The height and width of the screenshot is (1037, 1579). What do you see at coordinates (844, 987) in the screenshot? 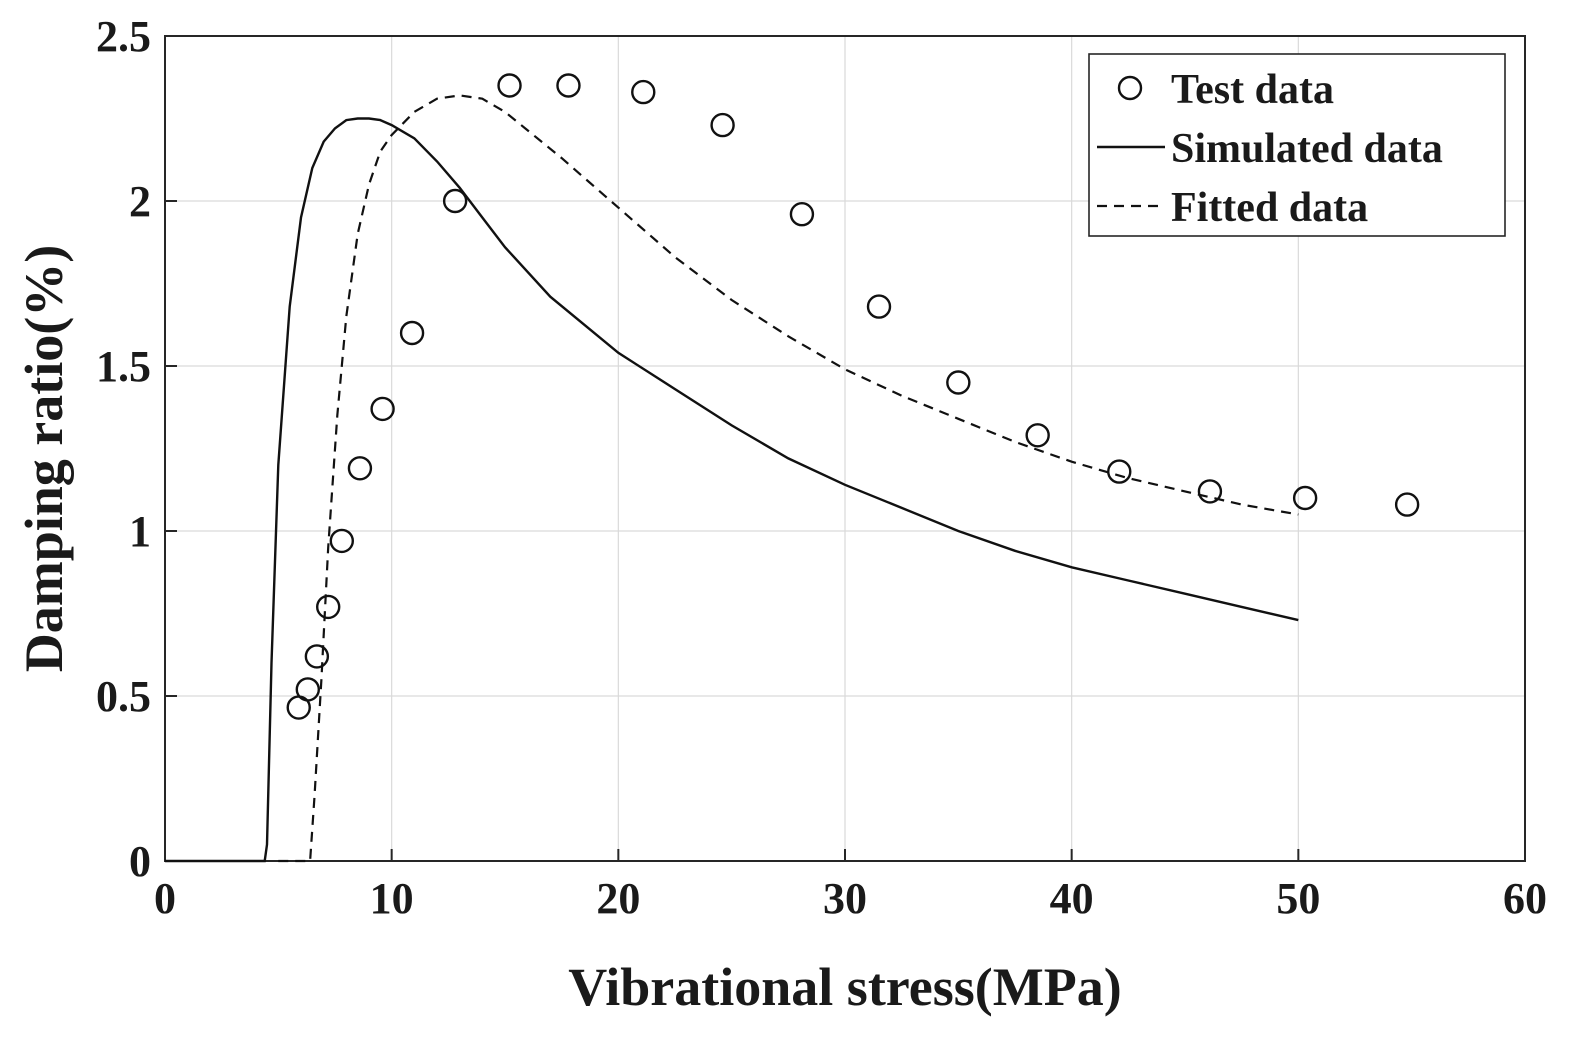
I see `x-axis-label: Vibrational stress(MPa)` at bounding box center [844, 987].